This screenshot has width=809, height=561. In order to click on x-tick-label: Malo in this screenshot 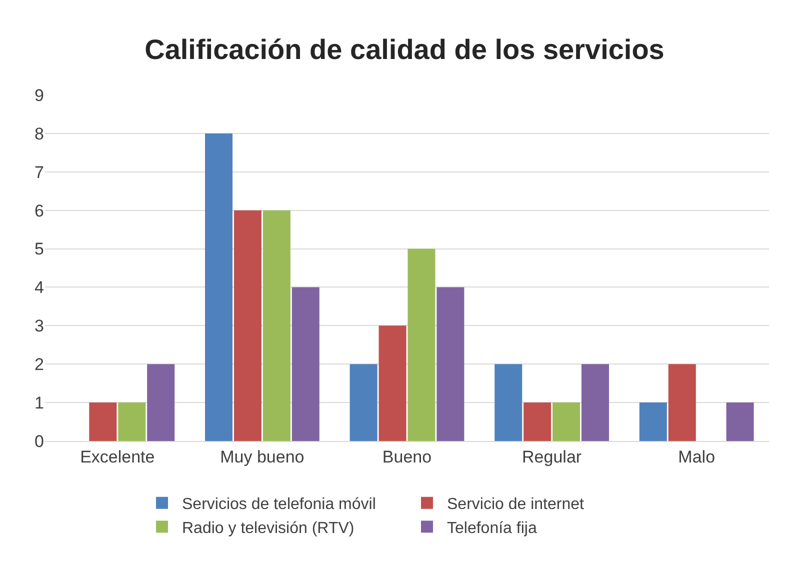, I will do `click(697, 456)`.